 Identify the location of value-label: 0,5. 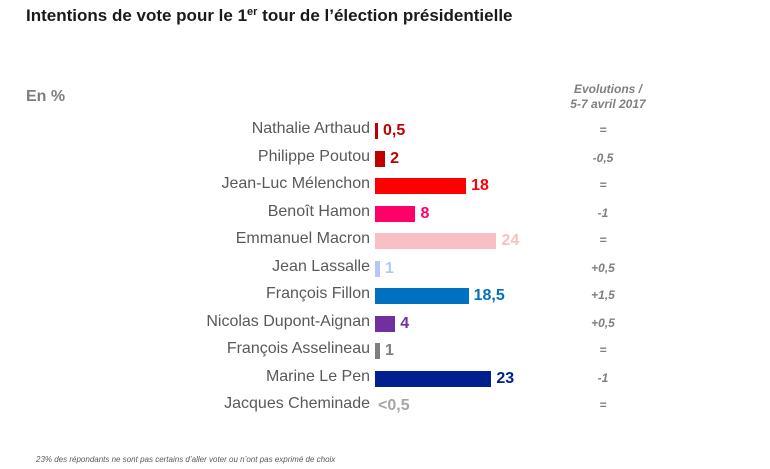
(394, 130).